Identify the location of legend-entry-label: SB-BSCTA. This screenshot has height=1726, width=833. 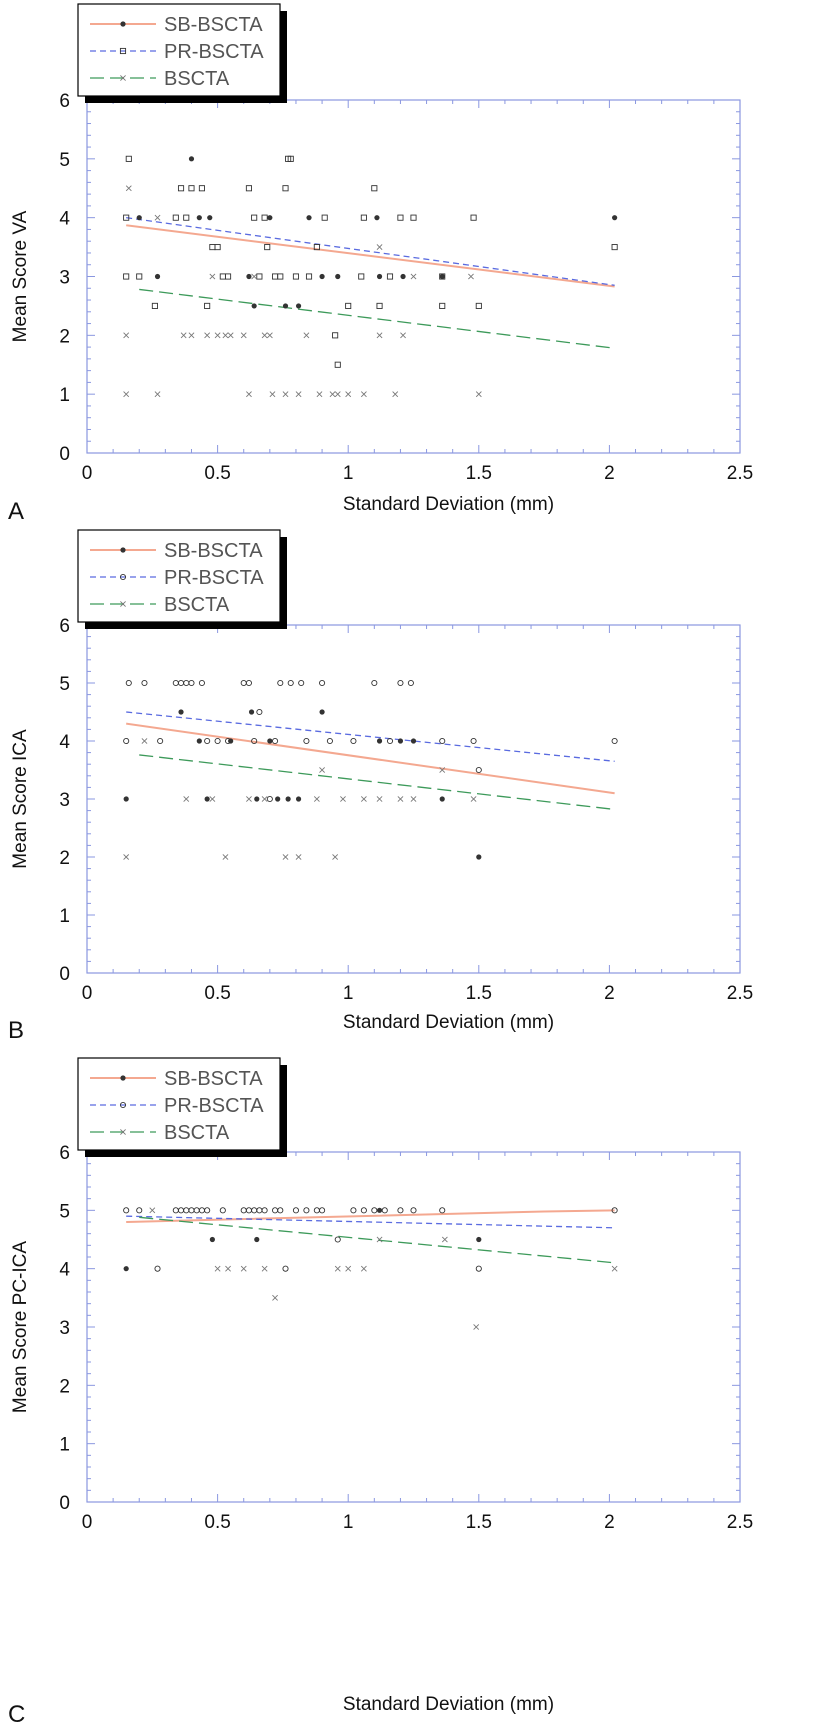
(213, 1079).